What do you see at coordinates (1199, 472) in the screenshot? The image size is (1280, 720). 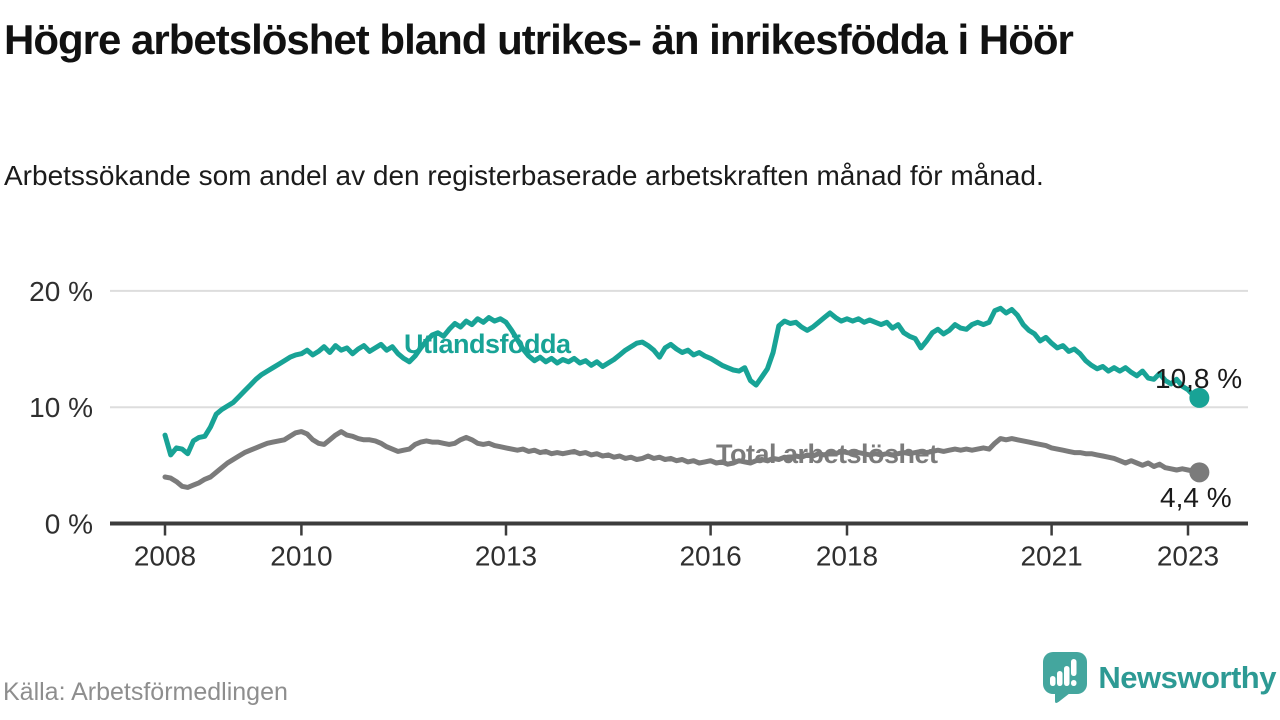 I see `series-end-dot-total` at bounding box center [1199, 472].